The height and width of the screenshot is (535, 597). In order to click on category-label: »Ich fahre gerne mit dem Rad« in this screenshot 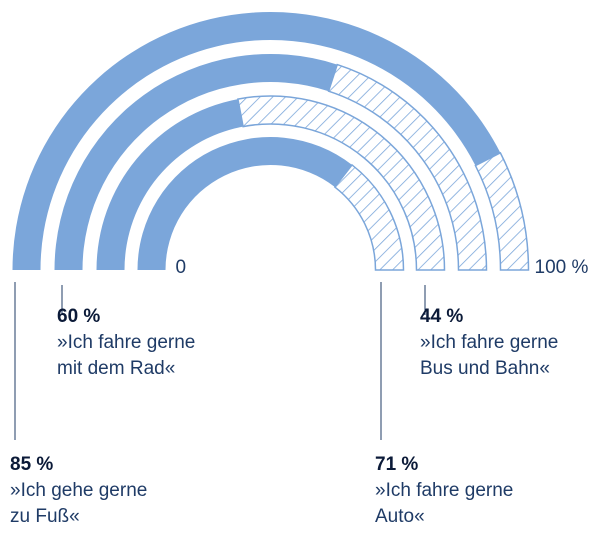, I will do `click(126, 355)`.